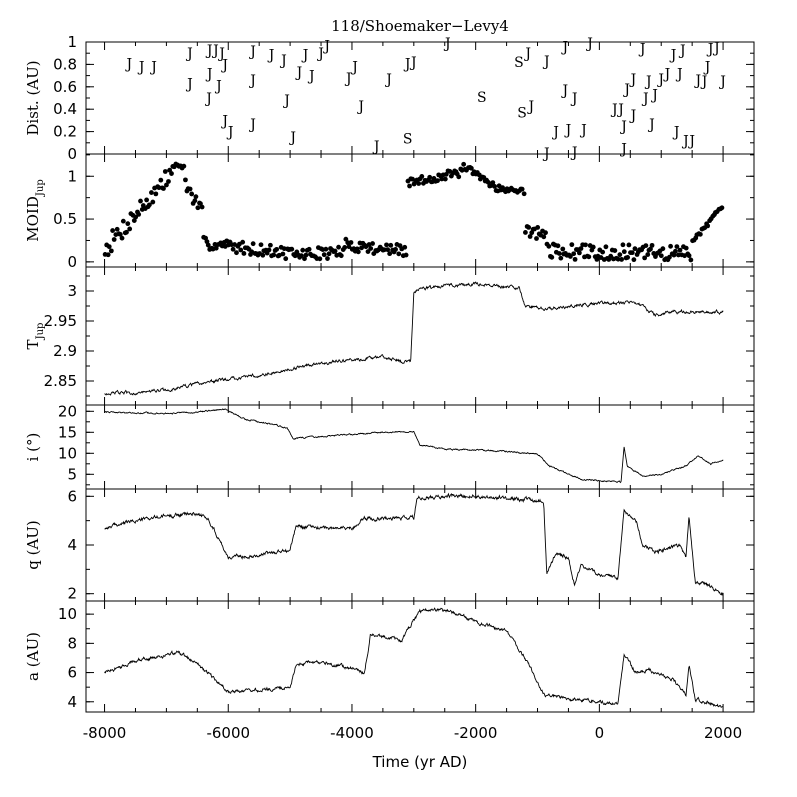 This screenshot has width=797, height=797. What do you see at coordinates (420, 210) in the screenshot?
I see `panel-frame` at bounding box center [420, 210].